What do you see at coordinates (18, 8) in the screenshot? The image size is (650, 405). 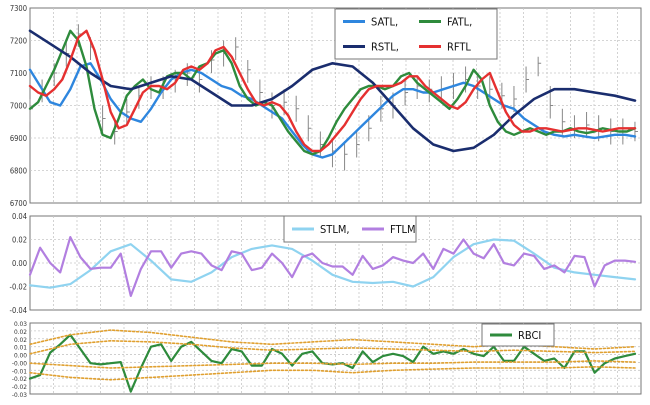 I see `y-tick-label: 7300` at bounding box center [18, 8].